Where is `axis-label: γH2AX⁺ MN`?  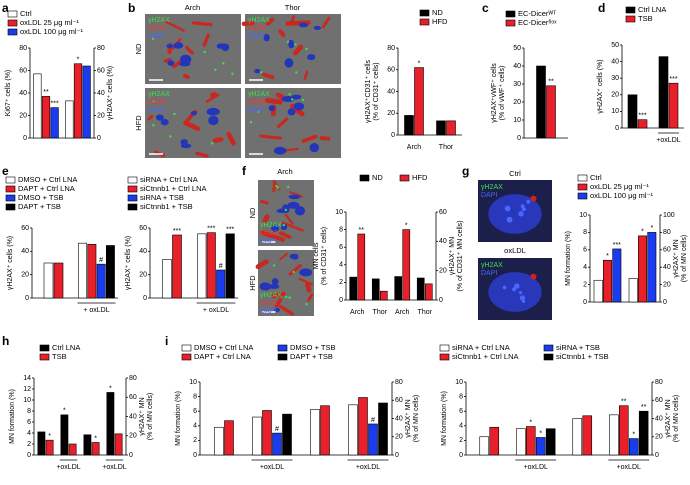
axis-label: γH2AX⁺ MN is located at coordinates (676, 258).